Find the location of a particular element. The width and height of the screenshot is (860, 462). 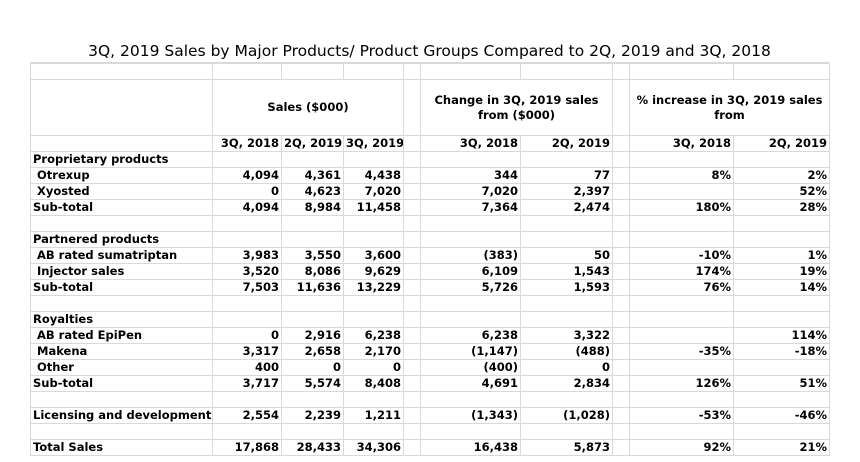

change-3q2018-cell: 4,691 is located at coordinates (470, 383).